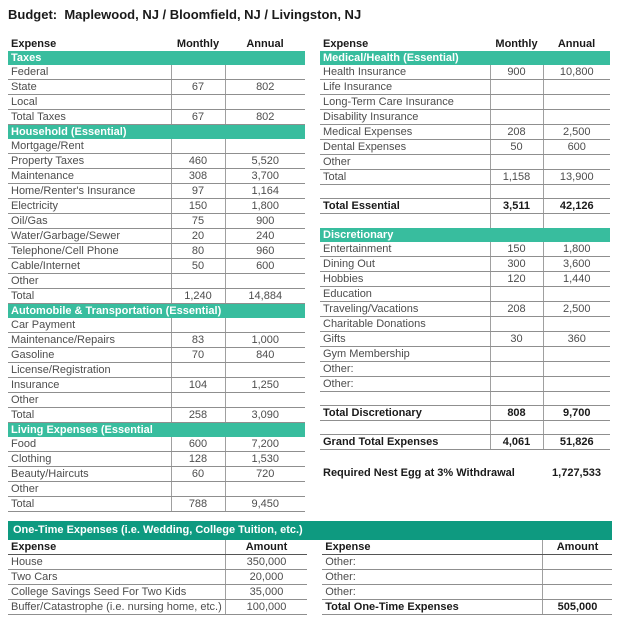 This screenshot has width=626, height=638. I want to click on expense-cell: Total, so click(89, 504).